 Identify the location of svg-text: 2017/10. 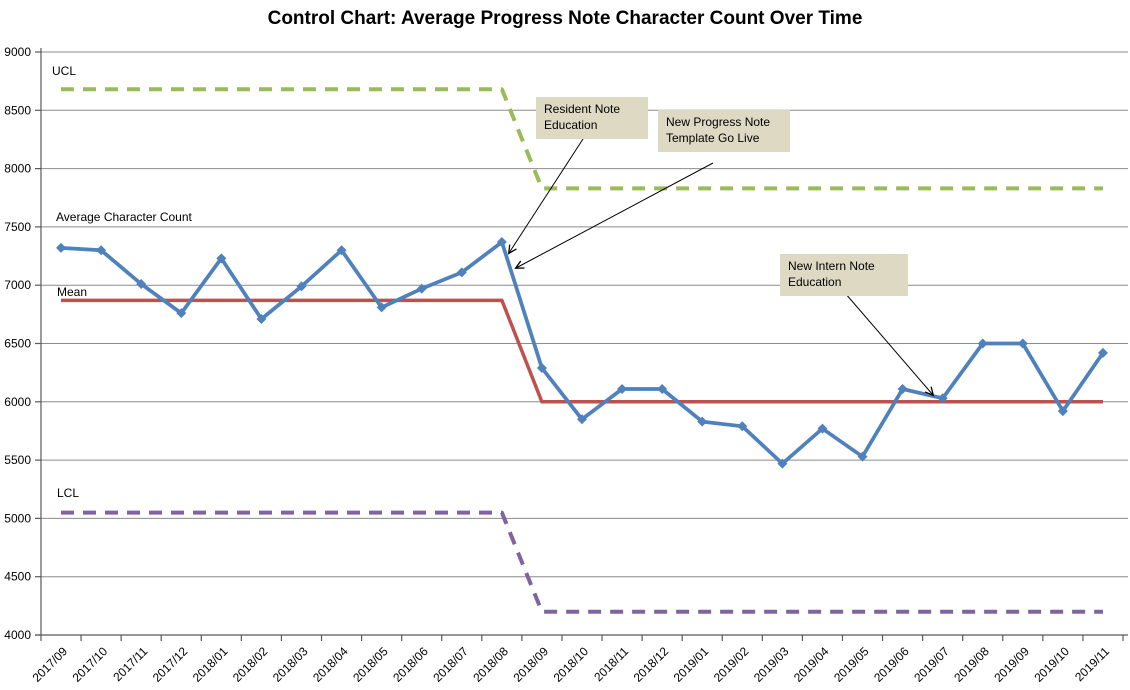
(90, 664).